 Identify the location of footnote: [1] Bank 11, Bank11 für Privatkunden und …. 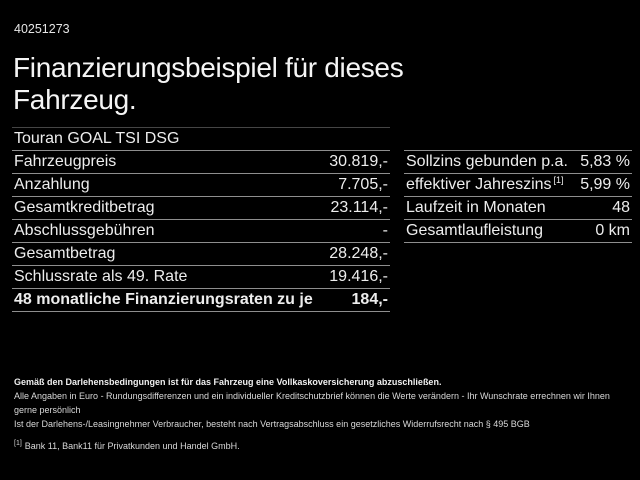
(323, 445).